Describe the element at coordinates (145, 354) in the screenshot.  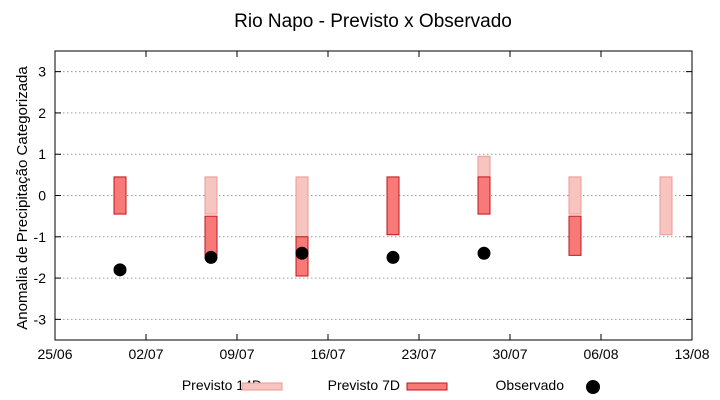
I see `x-tick-label: 02/07` at that location.